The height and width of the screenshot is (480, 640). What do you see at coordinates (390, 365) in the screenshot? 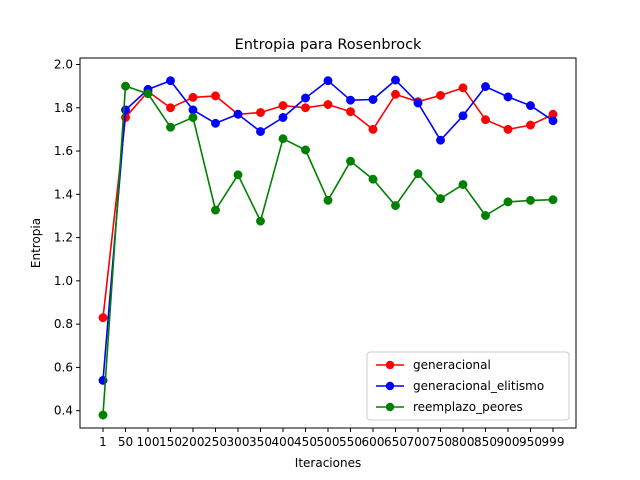
I see `legend-marker-generacional` at bounding box center [390, 365].